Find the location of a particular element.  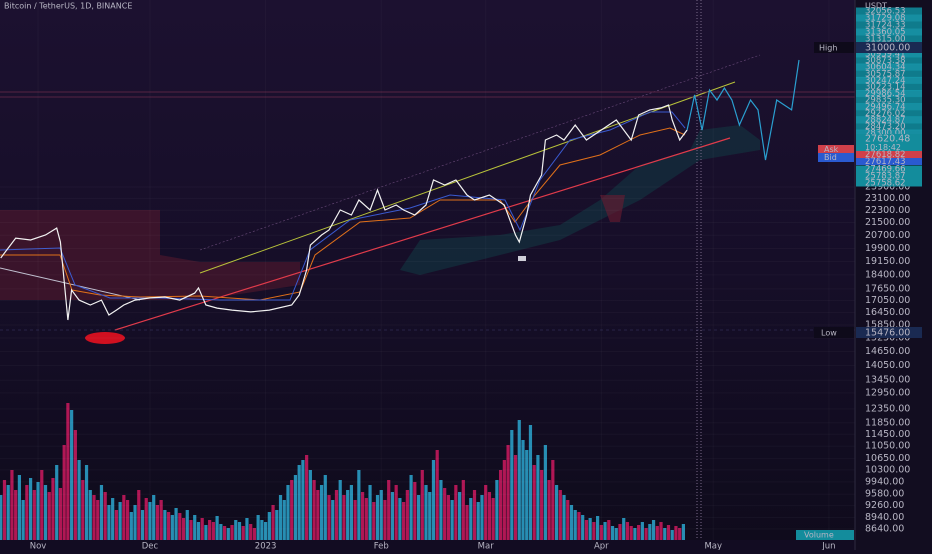

indicator-label: 29496.74 is located at coordinates (885, 107).